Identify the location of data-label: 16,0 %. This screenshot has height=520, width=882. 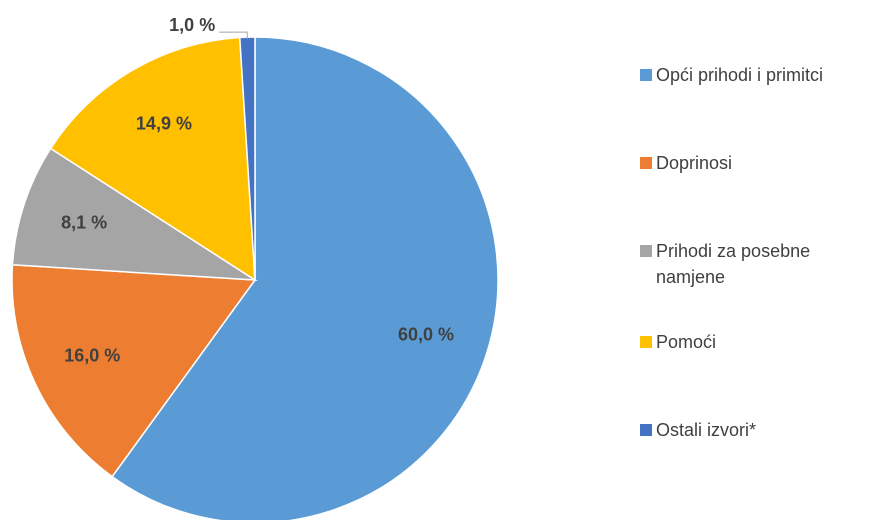
(92, 355).